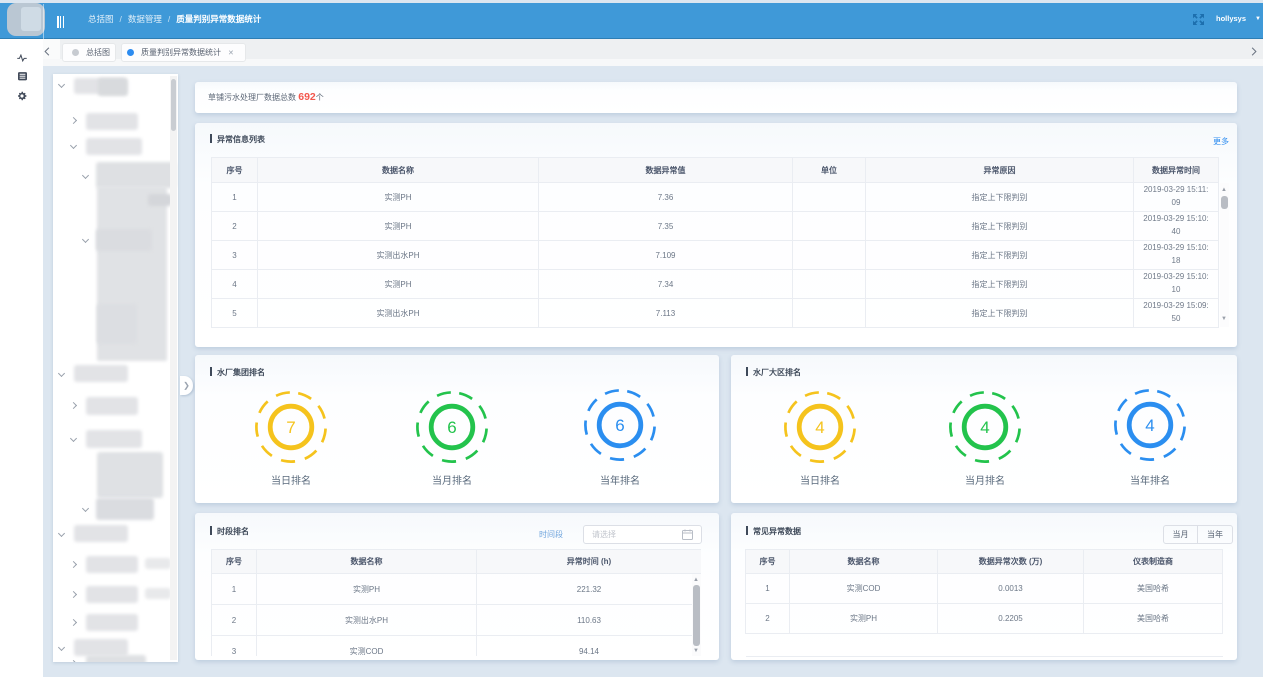 The height and width of the screenshot is (677, 1263). Describe the element at coordinates (290, 427) in the screenshot. I see `svg-text: 7` at that location.